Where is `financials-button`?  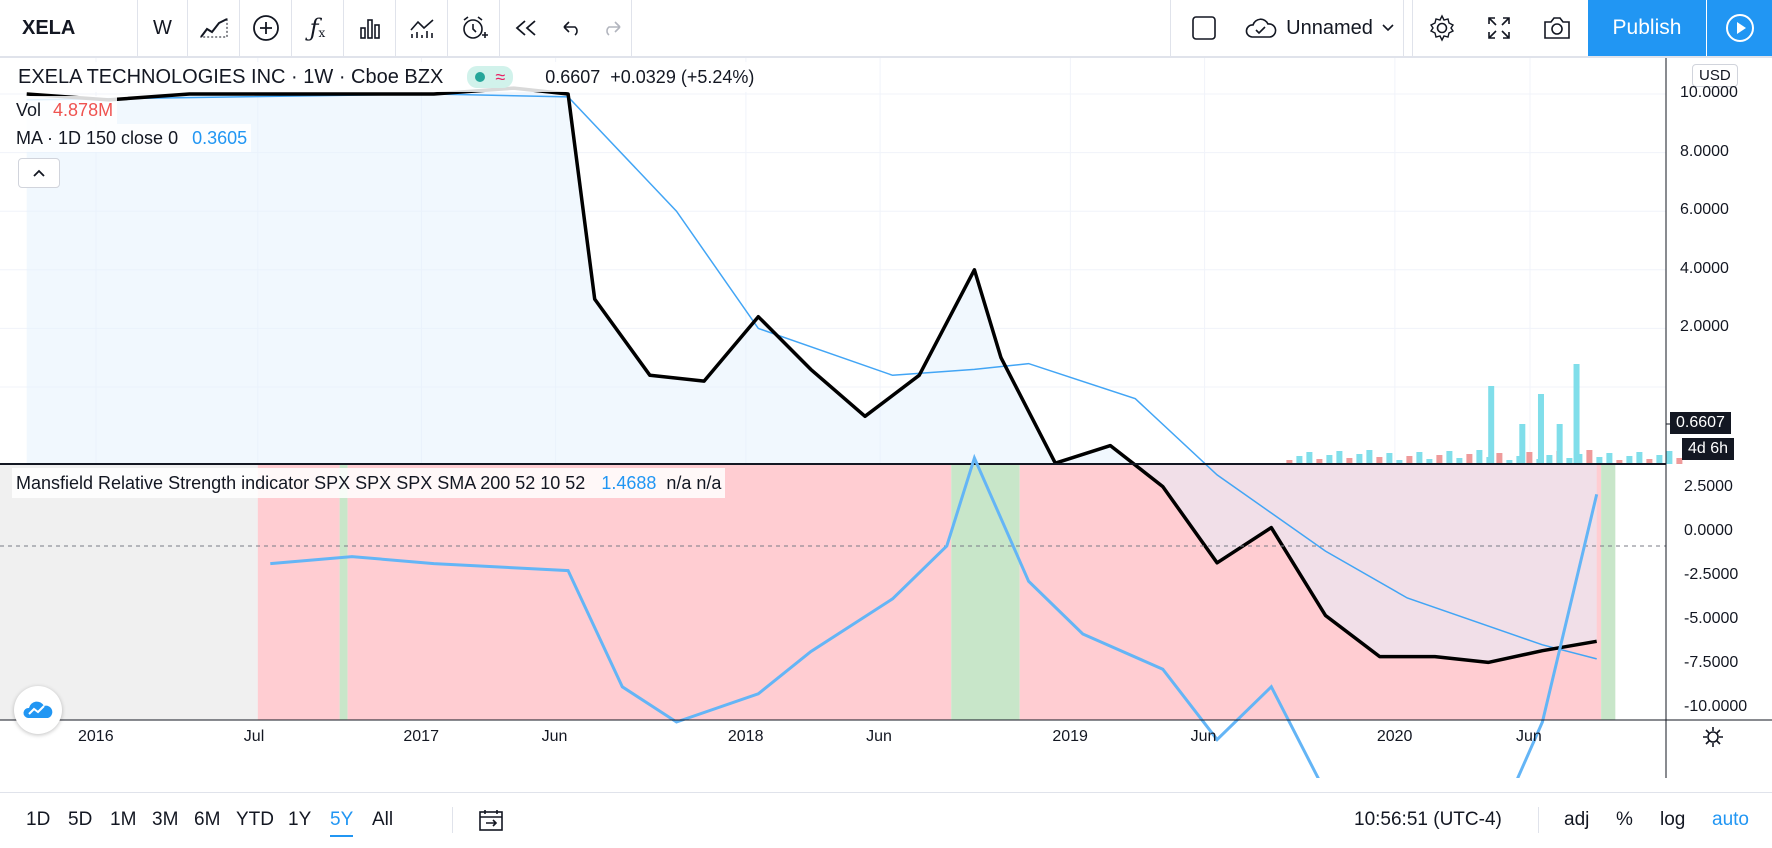 financials-button is located at coordinates (370, 28).